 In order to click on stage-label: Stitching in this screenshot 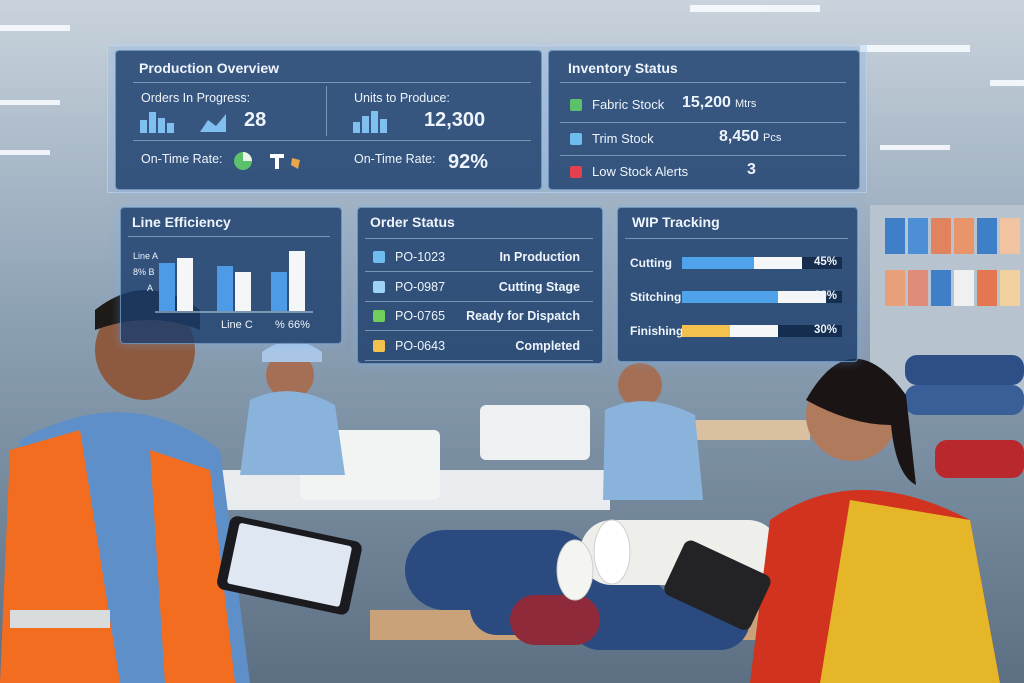, I will do `click(656, 297)`.